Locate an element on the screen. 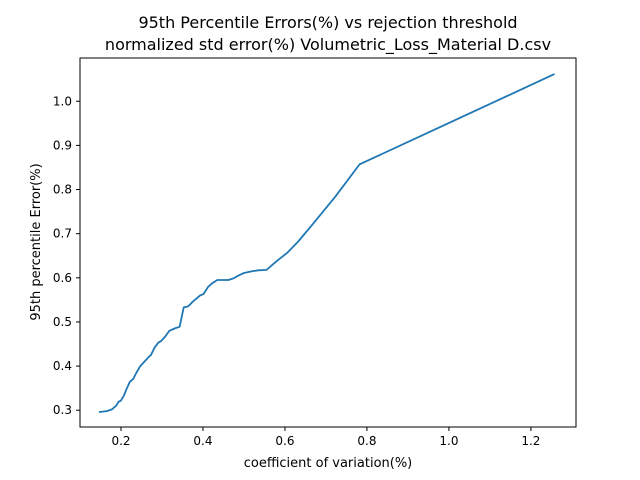 The width and height of the screenshot is (640, 480). x-axis-ticks: 0.2 0.4 0.6 0.8 1.0 1.2 is located at coordinates (325, 437).